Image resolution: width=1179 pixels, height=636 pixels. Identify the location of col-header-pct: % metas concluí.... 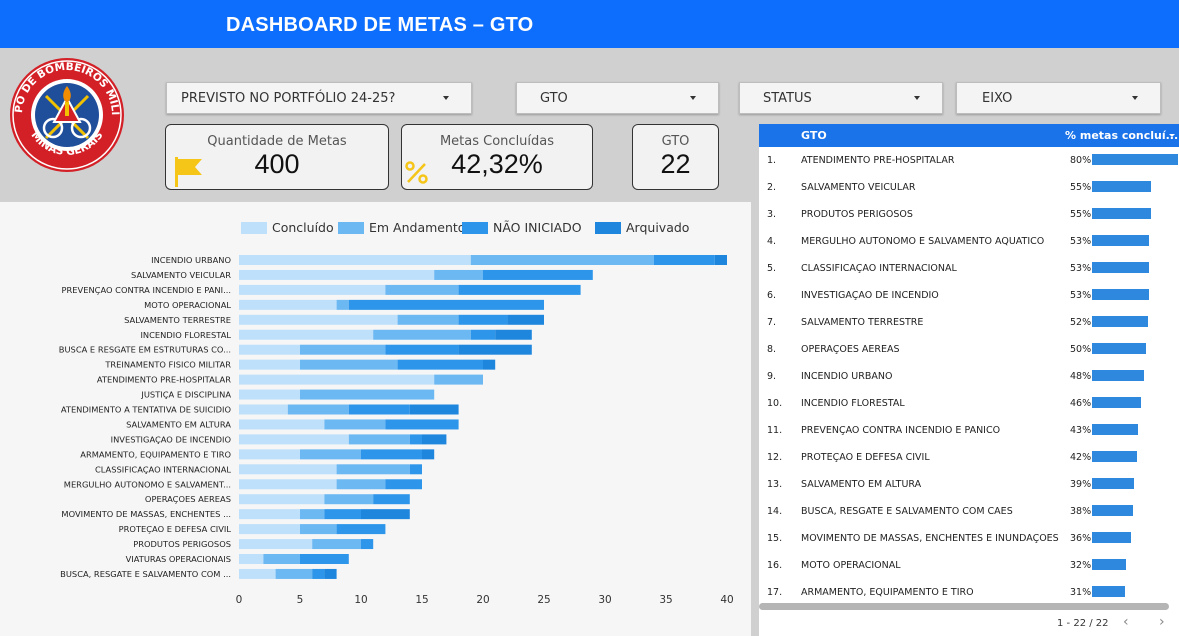
(1122, 135).